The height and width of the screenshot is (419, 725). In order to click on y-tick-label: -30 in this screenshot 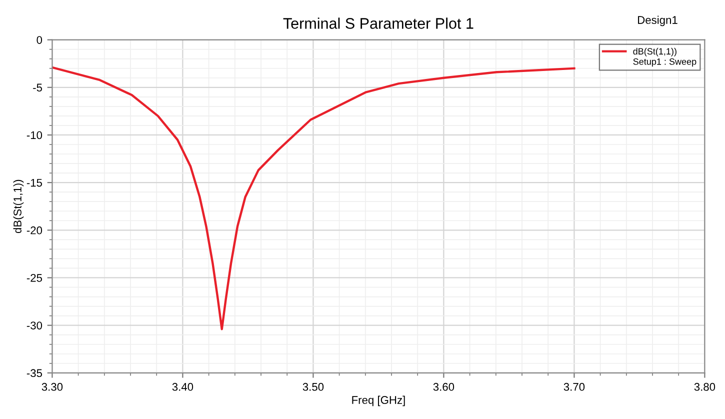, I will do `click(34, 326)`.